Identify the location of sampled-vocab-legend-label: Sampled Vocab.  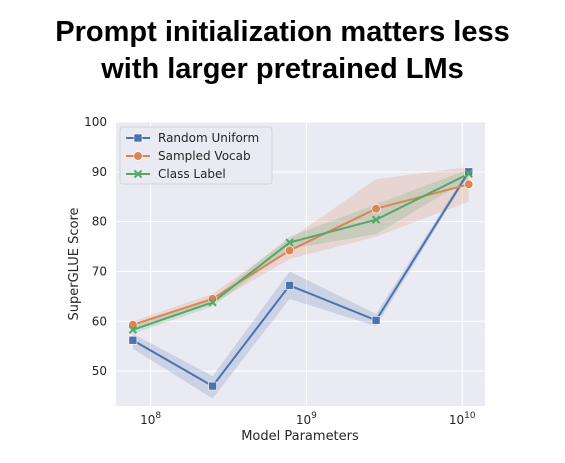
(204, 156).